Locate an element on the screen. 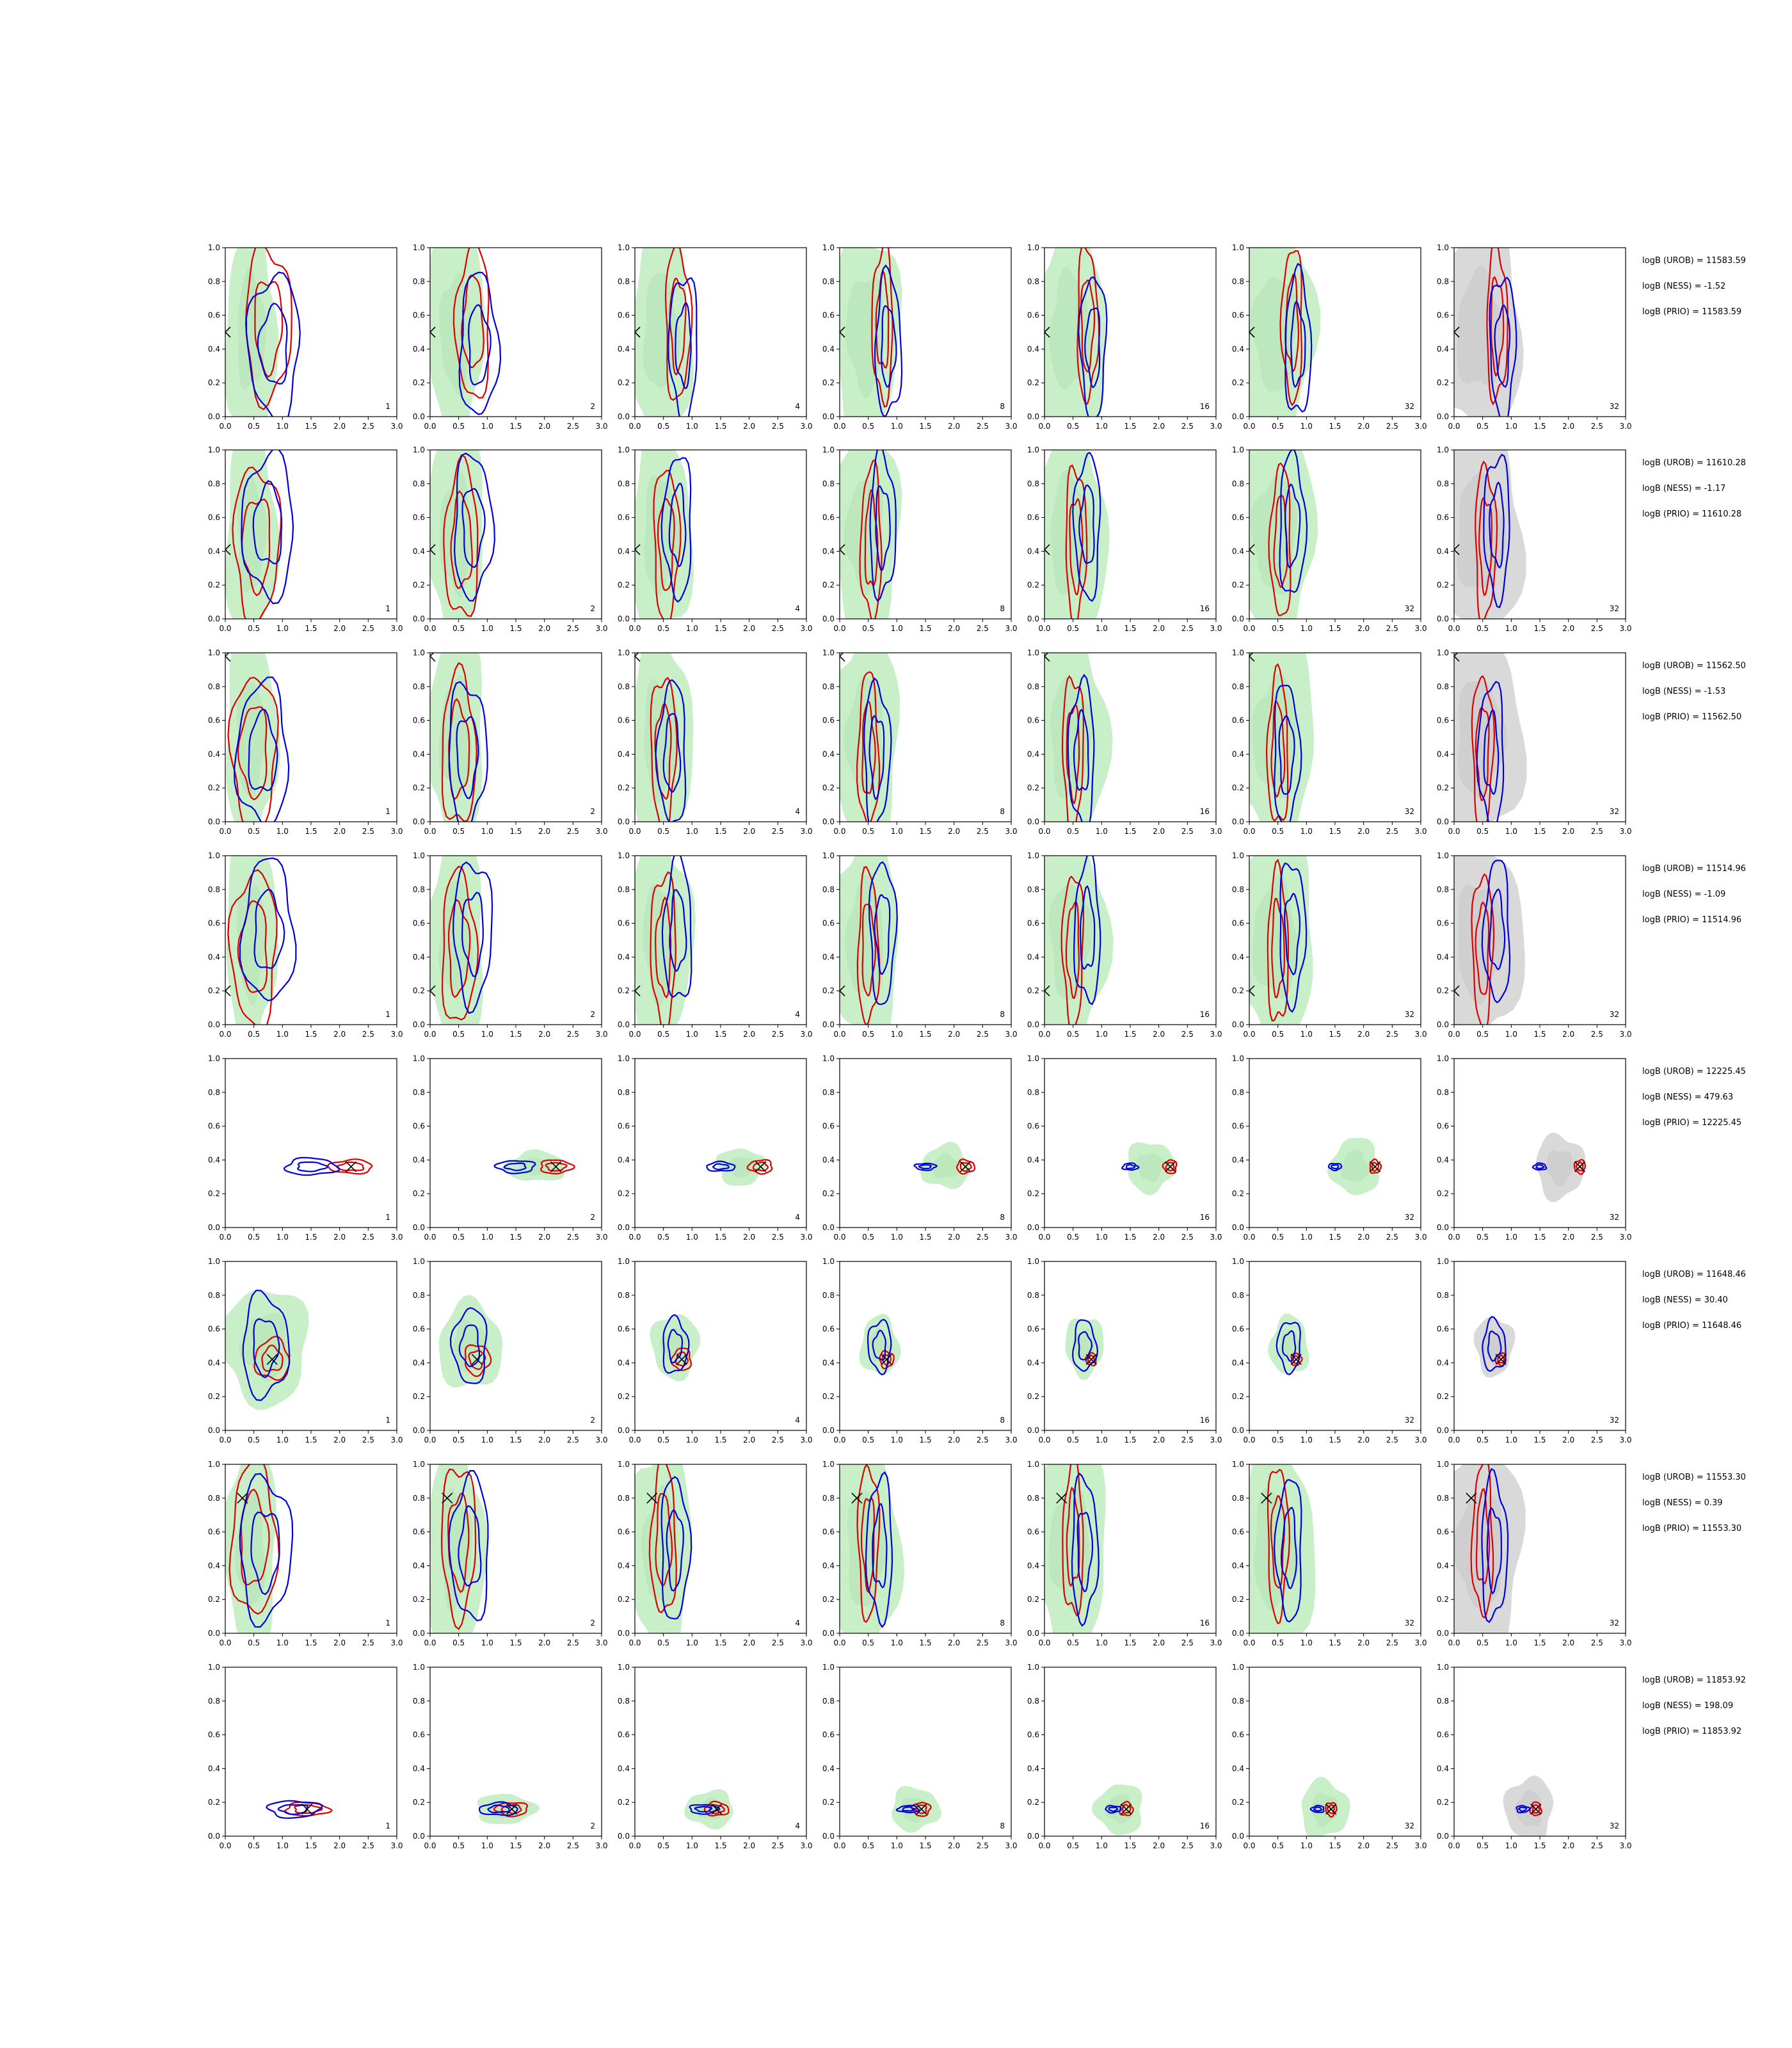 This screenshot has height=2048, width=1792. panel-count-label: 8 is located at coordinates (1002, 406).